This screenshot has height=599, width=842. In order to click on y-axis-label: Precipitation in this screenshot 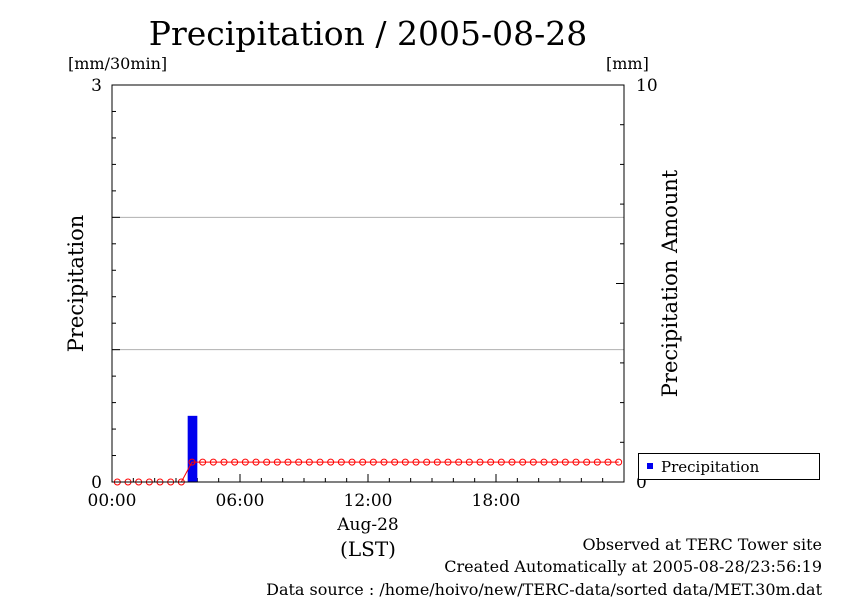, I will do `click(76, 284)`.